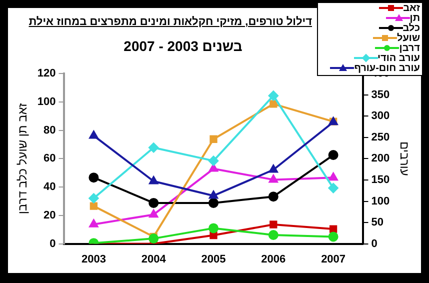  I want to click on y2-tick-label: 150, so click(380, 180).